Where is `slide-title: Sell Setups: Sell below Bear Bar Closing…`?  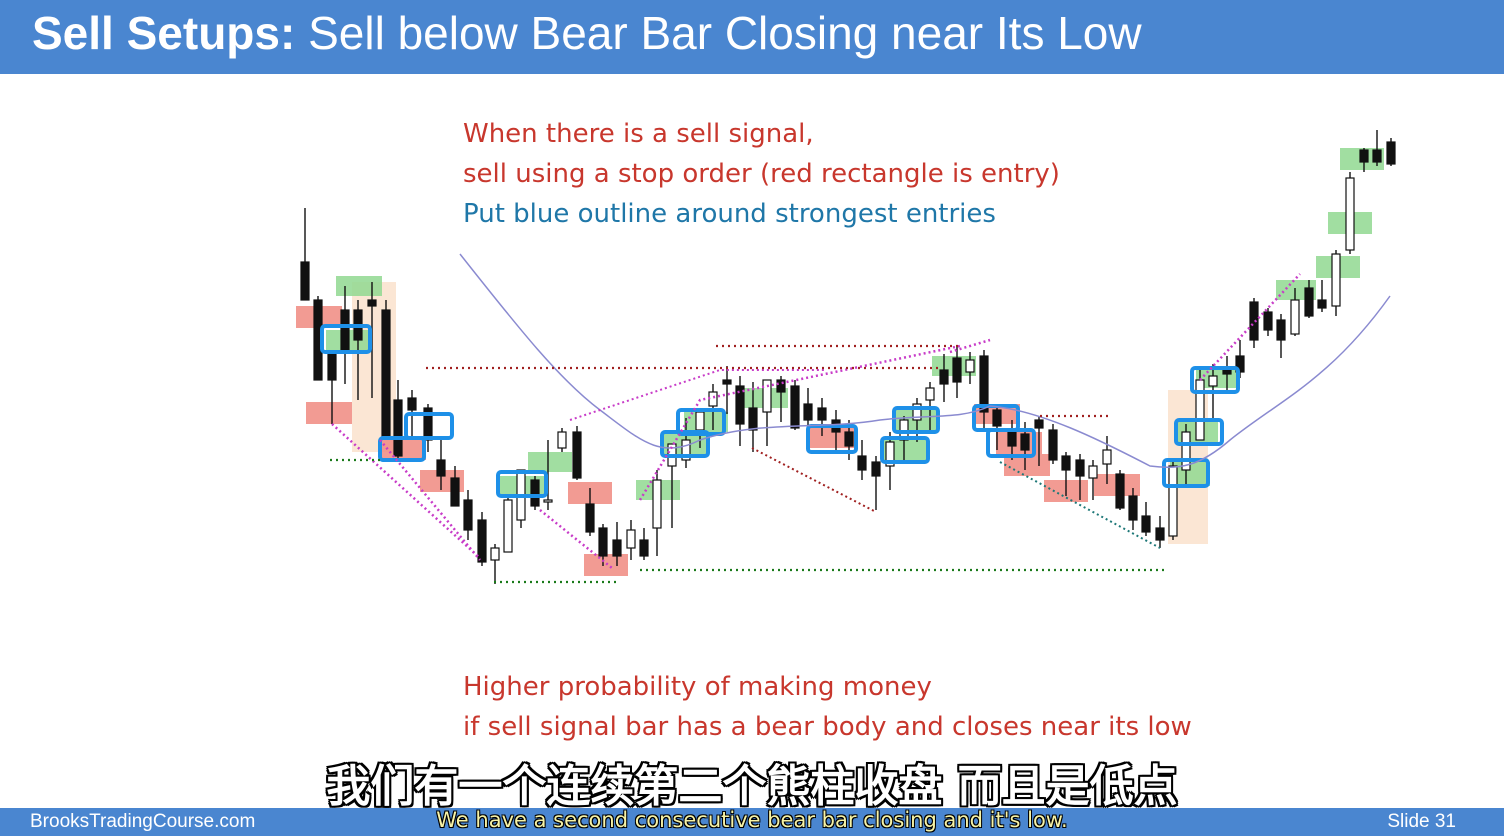
slide-title: Sell Setups: Sell below Bear Bar Closing… is located at coordinates (587, 33).